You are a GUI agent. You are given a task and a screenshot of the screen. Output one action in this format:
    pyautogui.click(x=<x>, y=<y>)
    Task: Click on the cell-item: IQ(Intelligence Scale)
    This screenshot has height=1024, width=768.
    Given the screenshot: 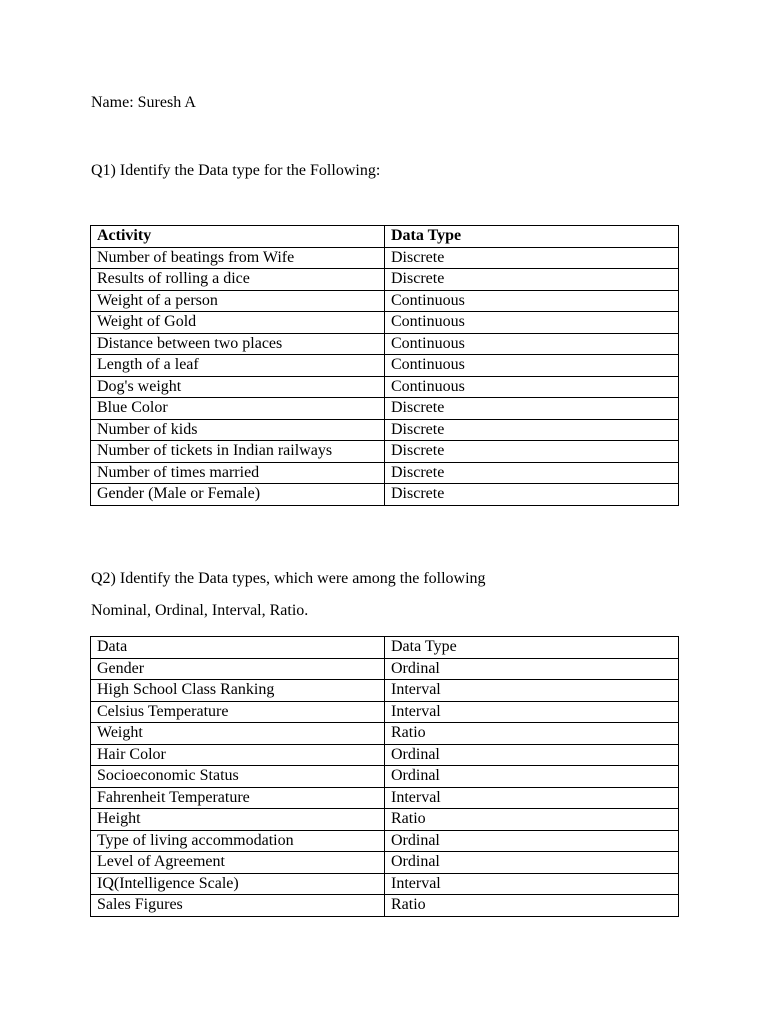 What is the action you would take?
    pyautogui.click(x=237, y=883)
    